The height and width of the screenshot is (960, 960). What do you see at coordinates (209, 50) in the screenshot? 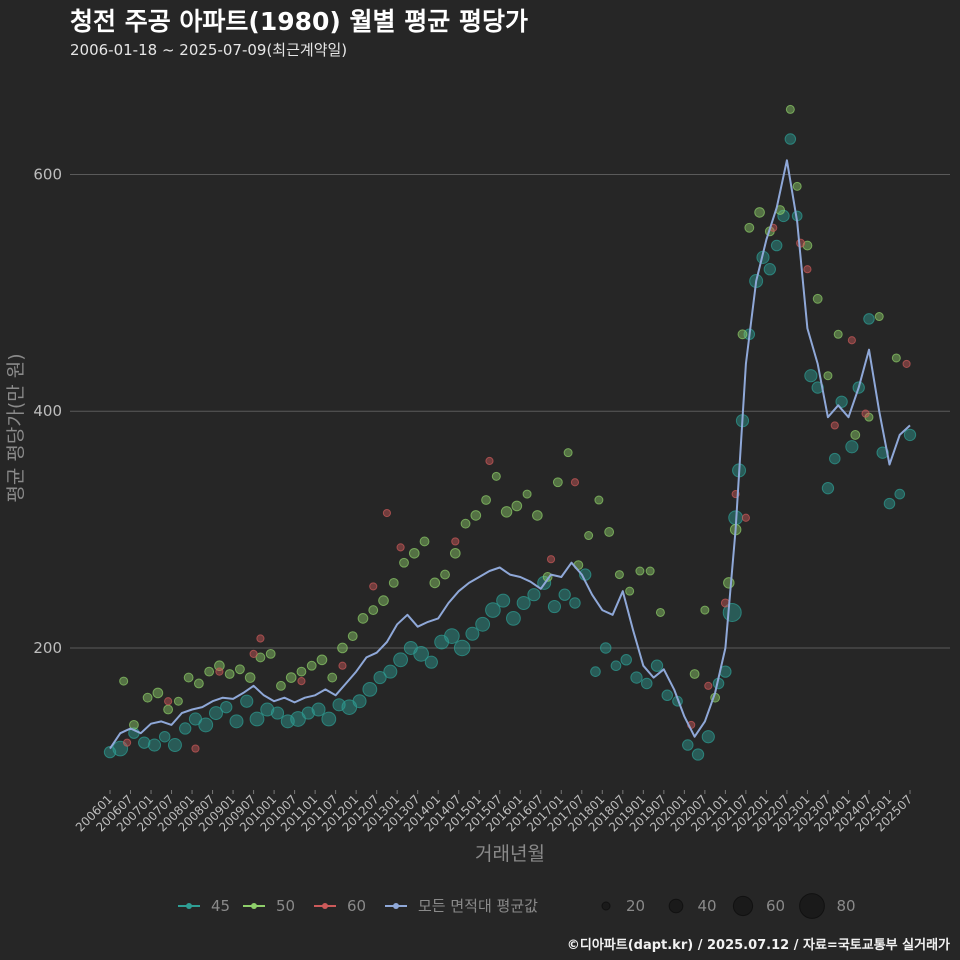
I see `chart-subtitle: 2006-01-18 ~ 2025-07-09(최근계약일)` at bounding box center [209, 50].